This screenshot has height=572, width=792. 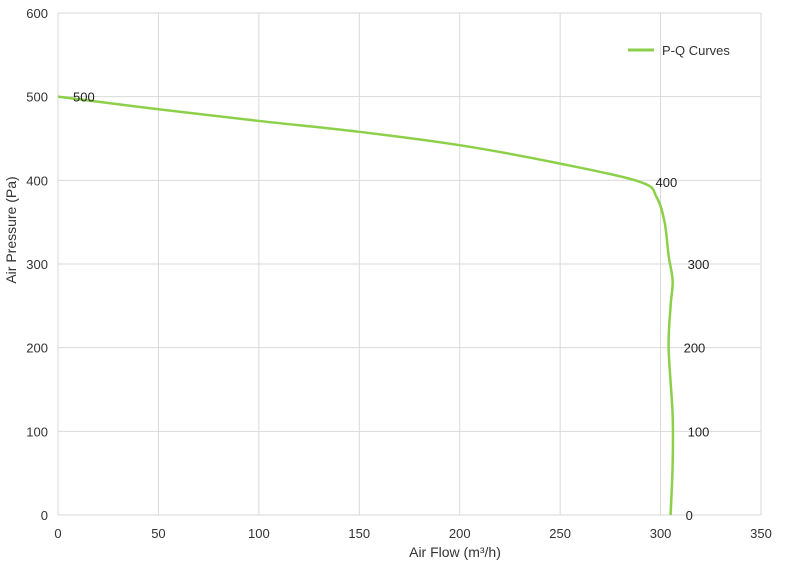 I want to click on legend-label: P-Q Curves, so click(x=696, y=50).